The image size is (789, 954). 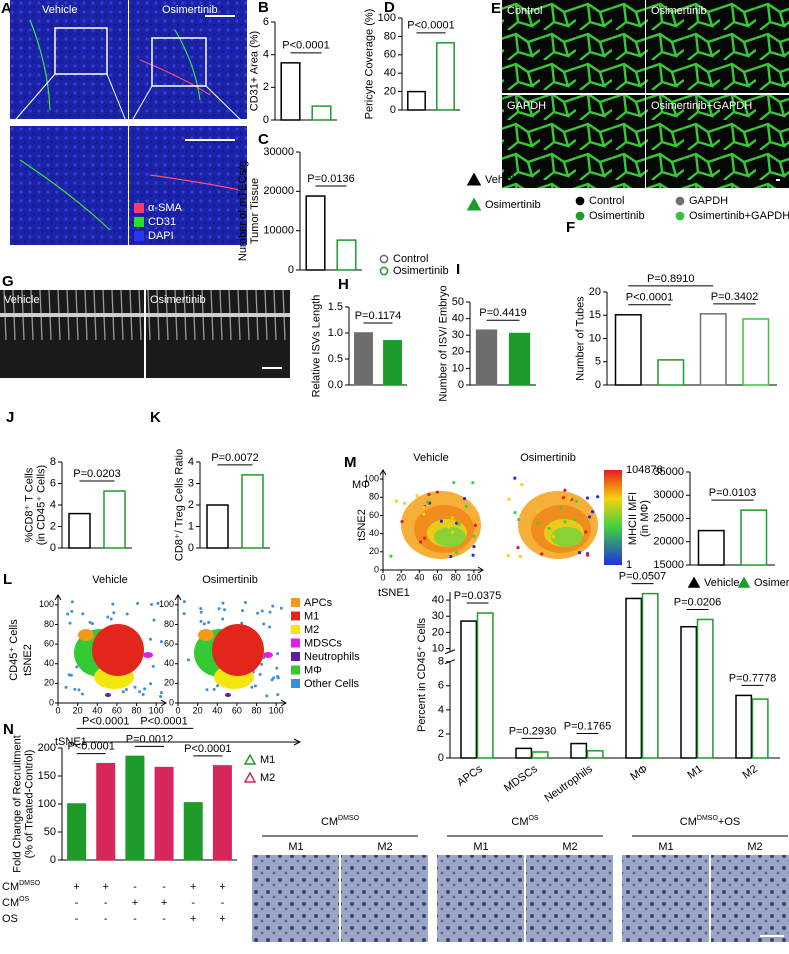 I want to click on y-tick-label: 80, so click(x=49, y=624).